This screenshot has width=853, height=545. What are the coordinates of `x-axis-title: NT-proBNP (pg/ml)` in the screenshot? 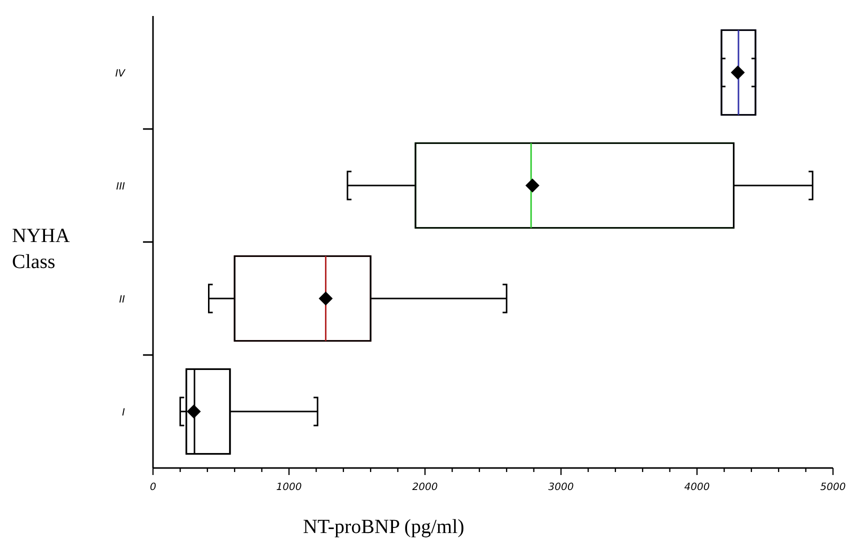 It's located at (383, 527).